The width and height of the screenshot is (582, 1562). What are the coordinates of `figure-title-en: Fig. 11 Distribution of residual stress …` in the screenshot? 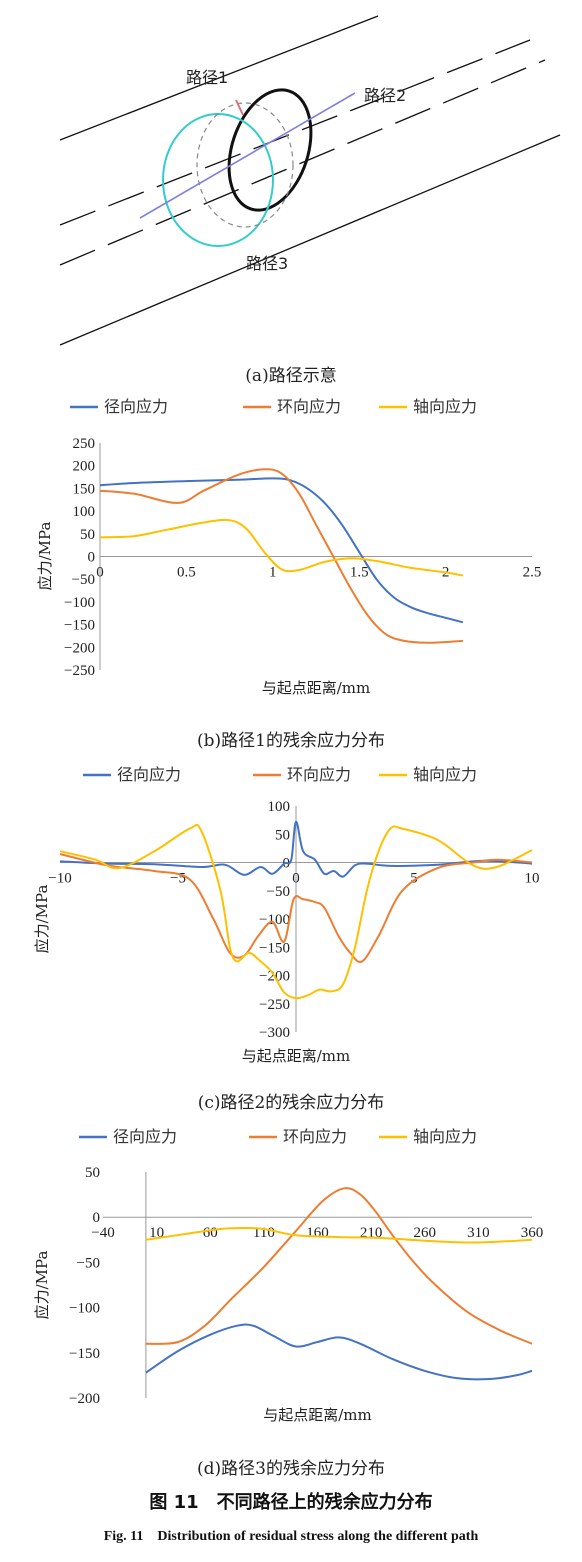 It's located at (291, 1536).